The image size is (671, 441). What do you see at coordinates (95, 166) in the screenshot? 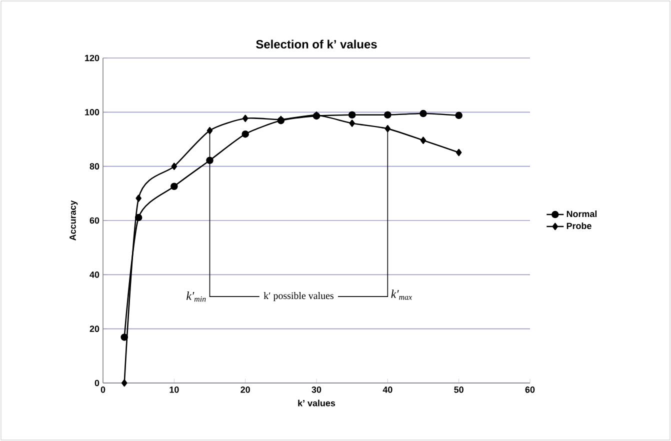
I see `y-tick-label: 80` at bounding box center [95, 166].